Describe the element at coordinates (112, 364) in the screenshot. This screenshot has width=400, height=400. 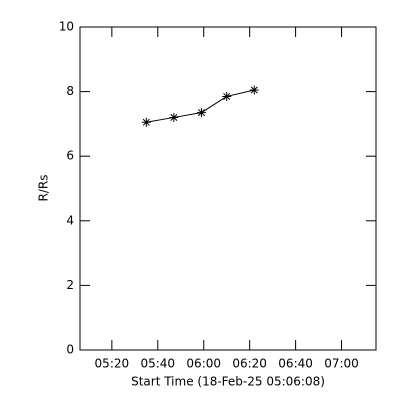
I see `x-tick-label: 05:20` at that location.